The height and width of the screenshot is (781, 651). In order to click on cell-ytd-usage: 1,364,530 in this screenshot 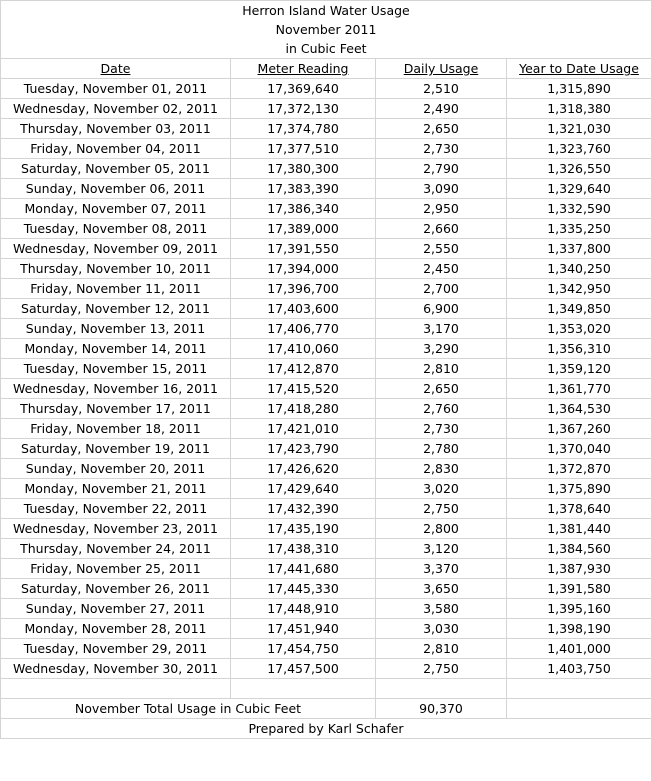, I will do `click(578, 408)`.